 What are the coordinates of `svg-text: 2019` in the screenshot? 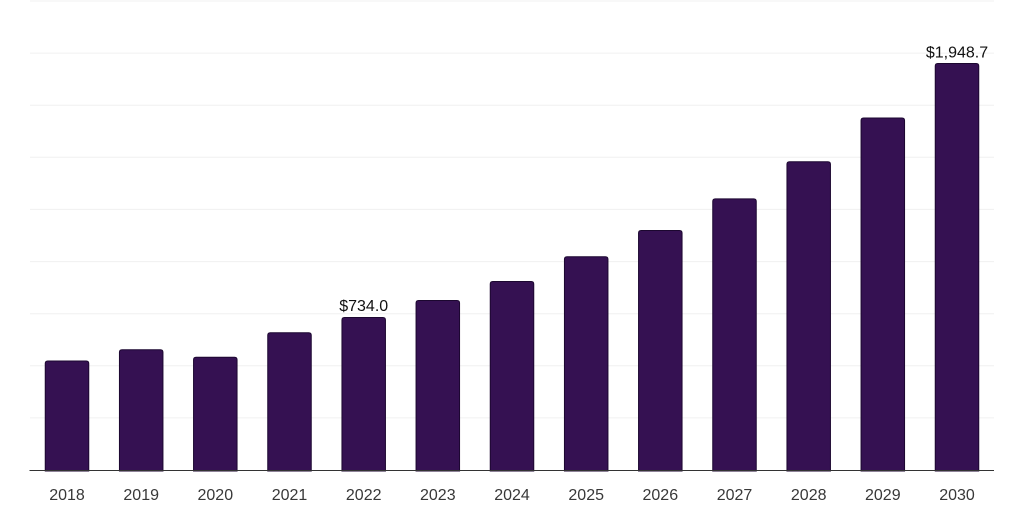 It's located at (141, 495).